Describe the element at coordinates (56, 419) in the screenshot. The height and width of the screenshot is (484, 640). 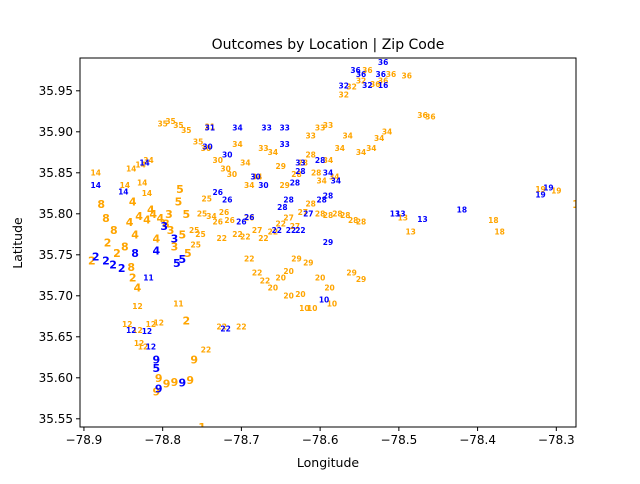
I see `y-tick-label: 35.55` at that location.